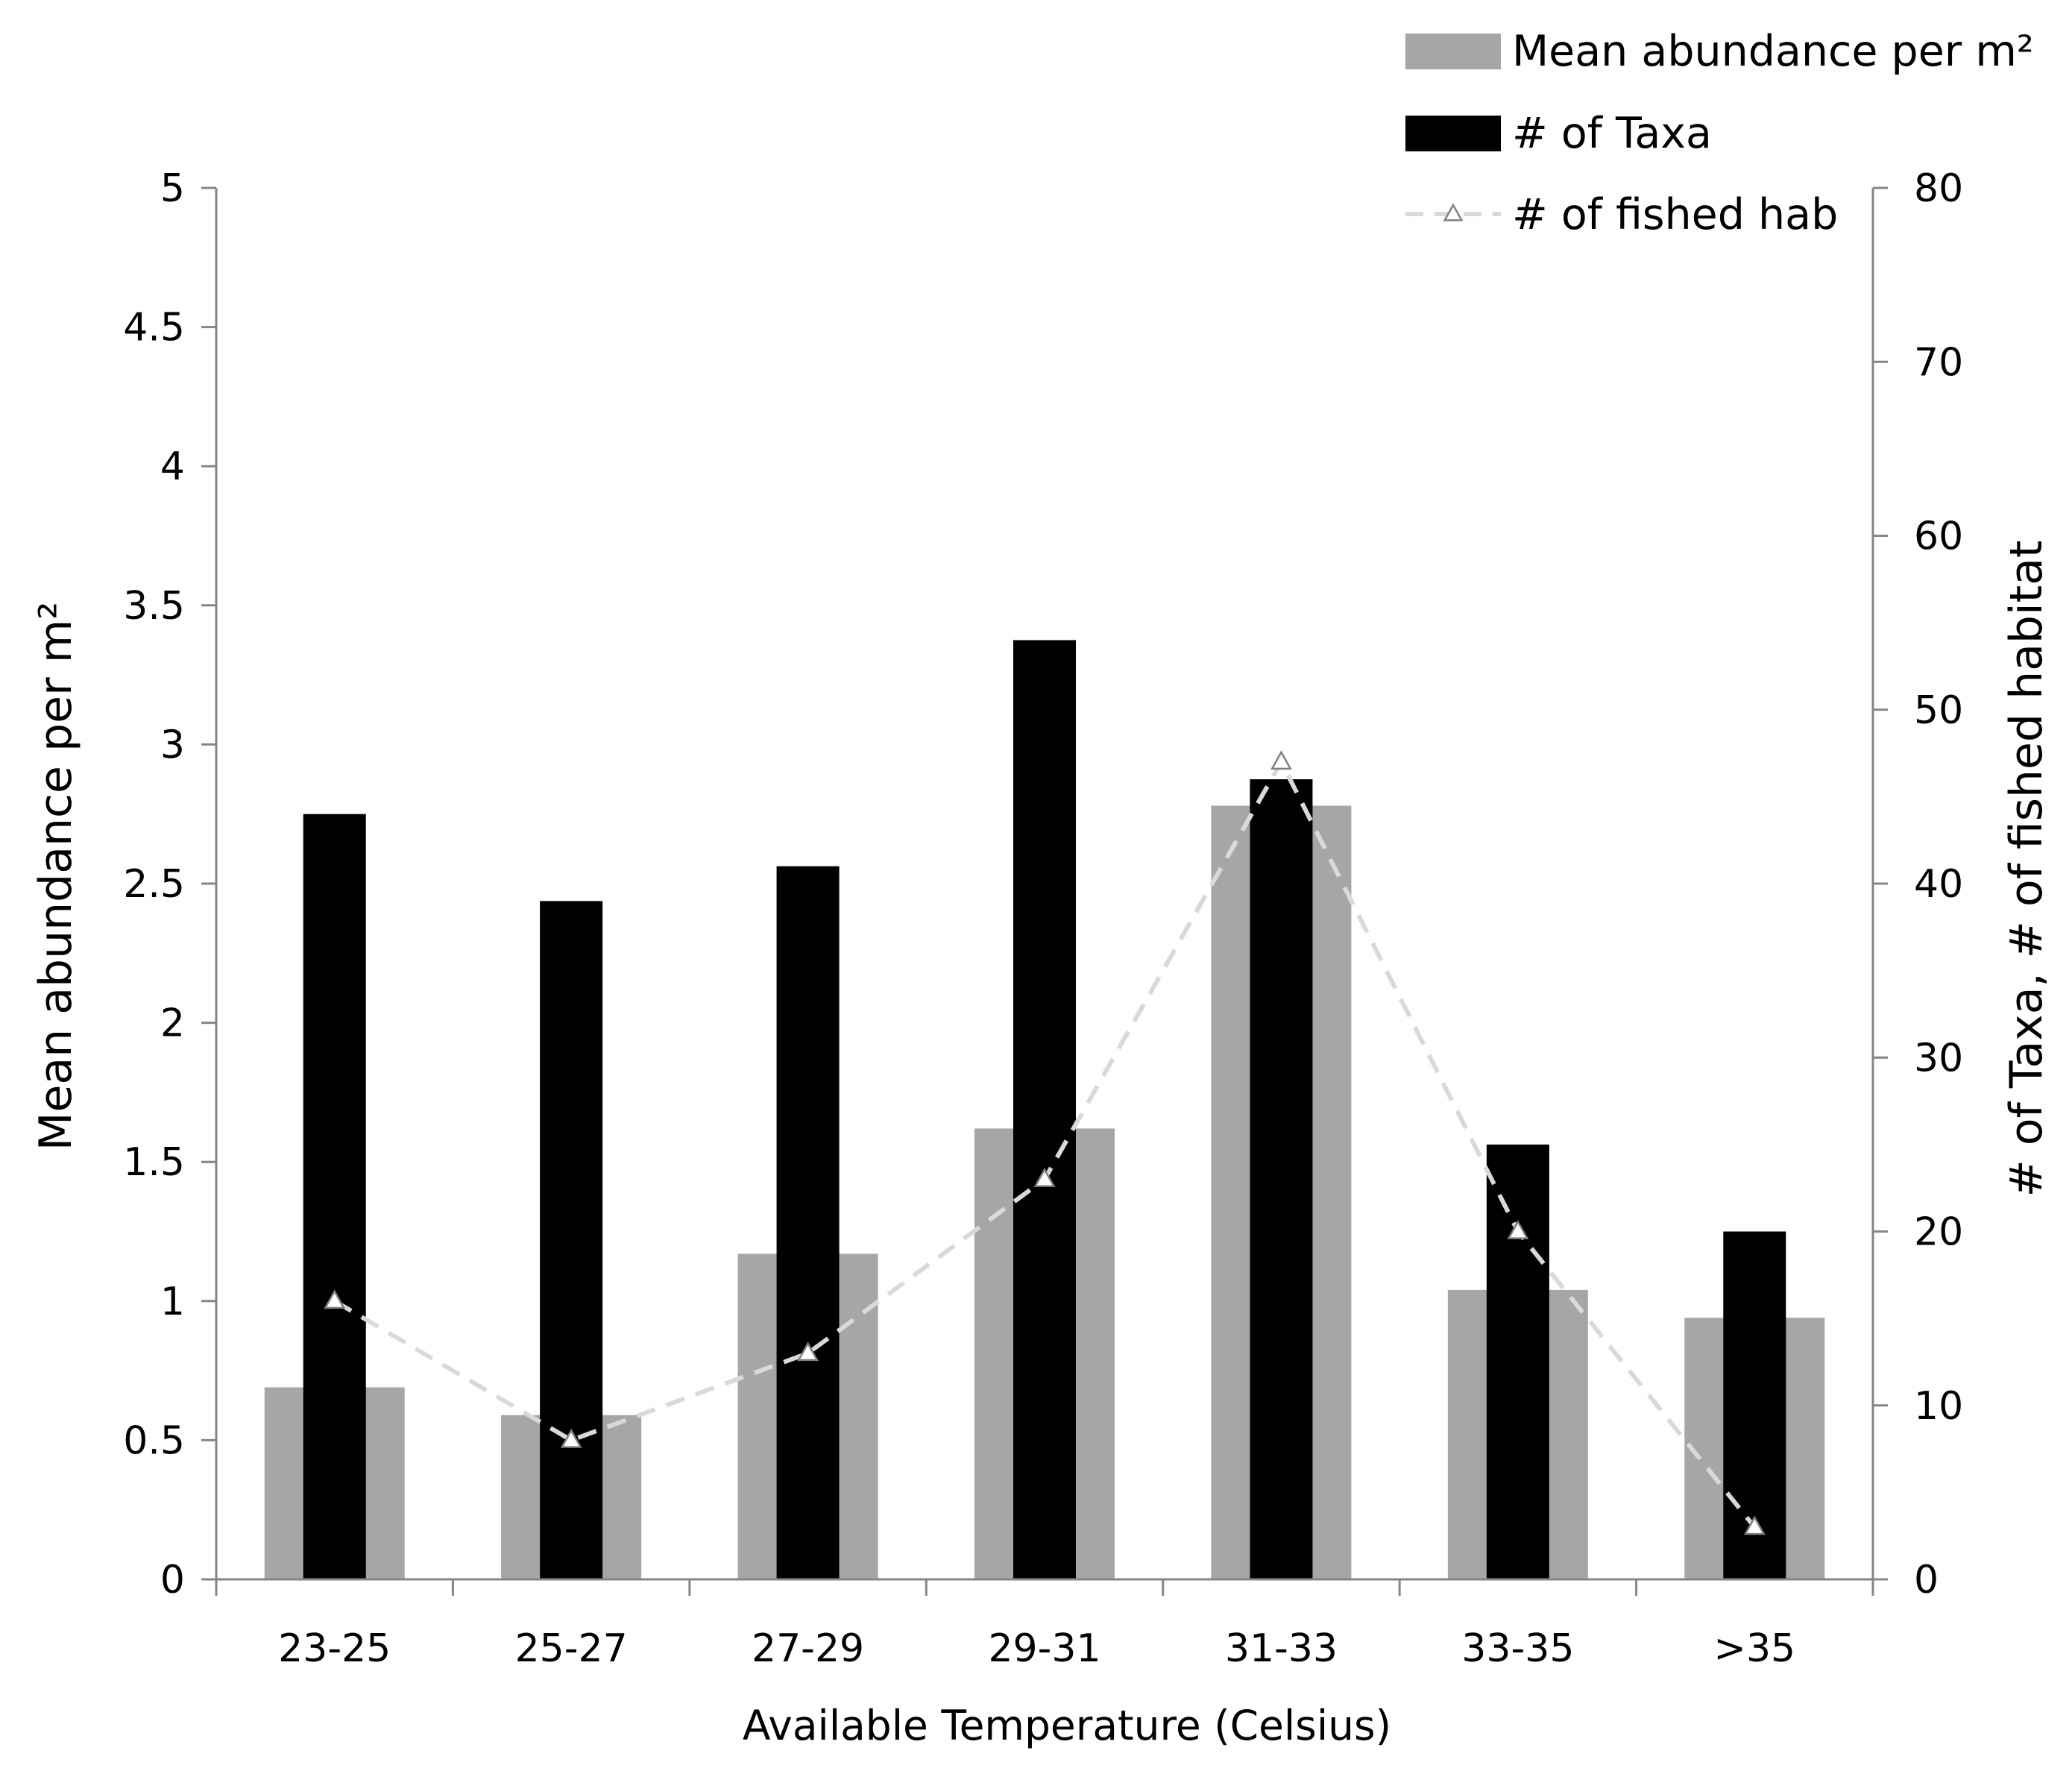 The height and width of the screenshot is (1768, 2072). What do you see at coordinates (2026, 869) in the screenshot?
I see `y2-axis-title: # of Taxa, # of fished habitat` at bounding box center [2026, 869].